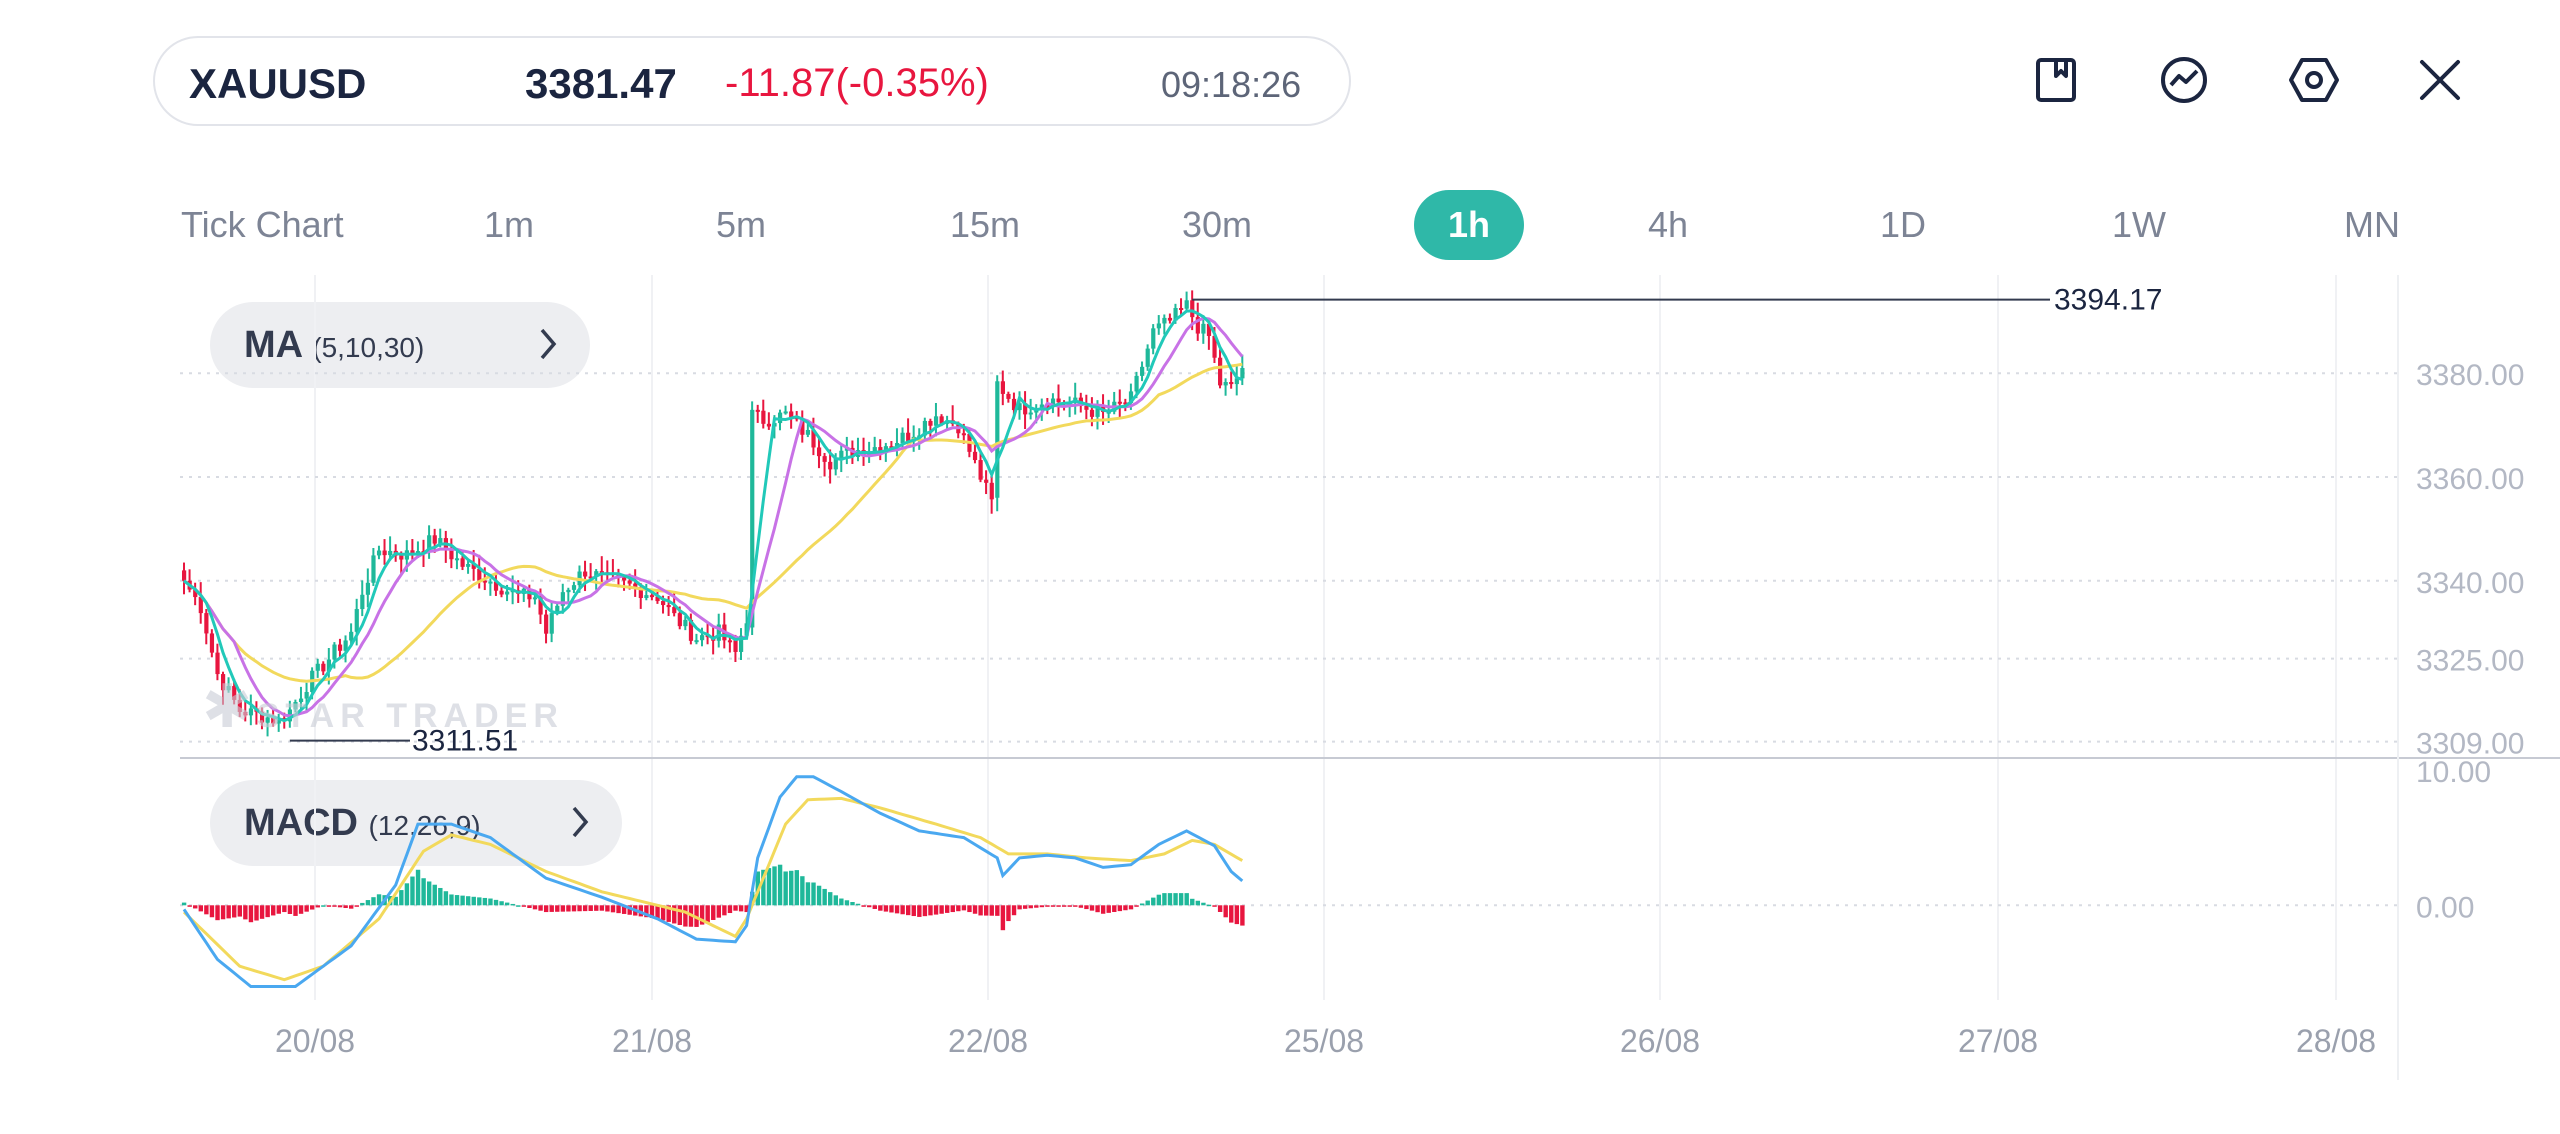 The height and width of the screenshot is (1134, 2560). What do you see at coordinates (2372, 224) in the screenshot?
I see `timeframe-mn: MN` at bounding box center [2372, 224].